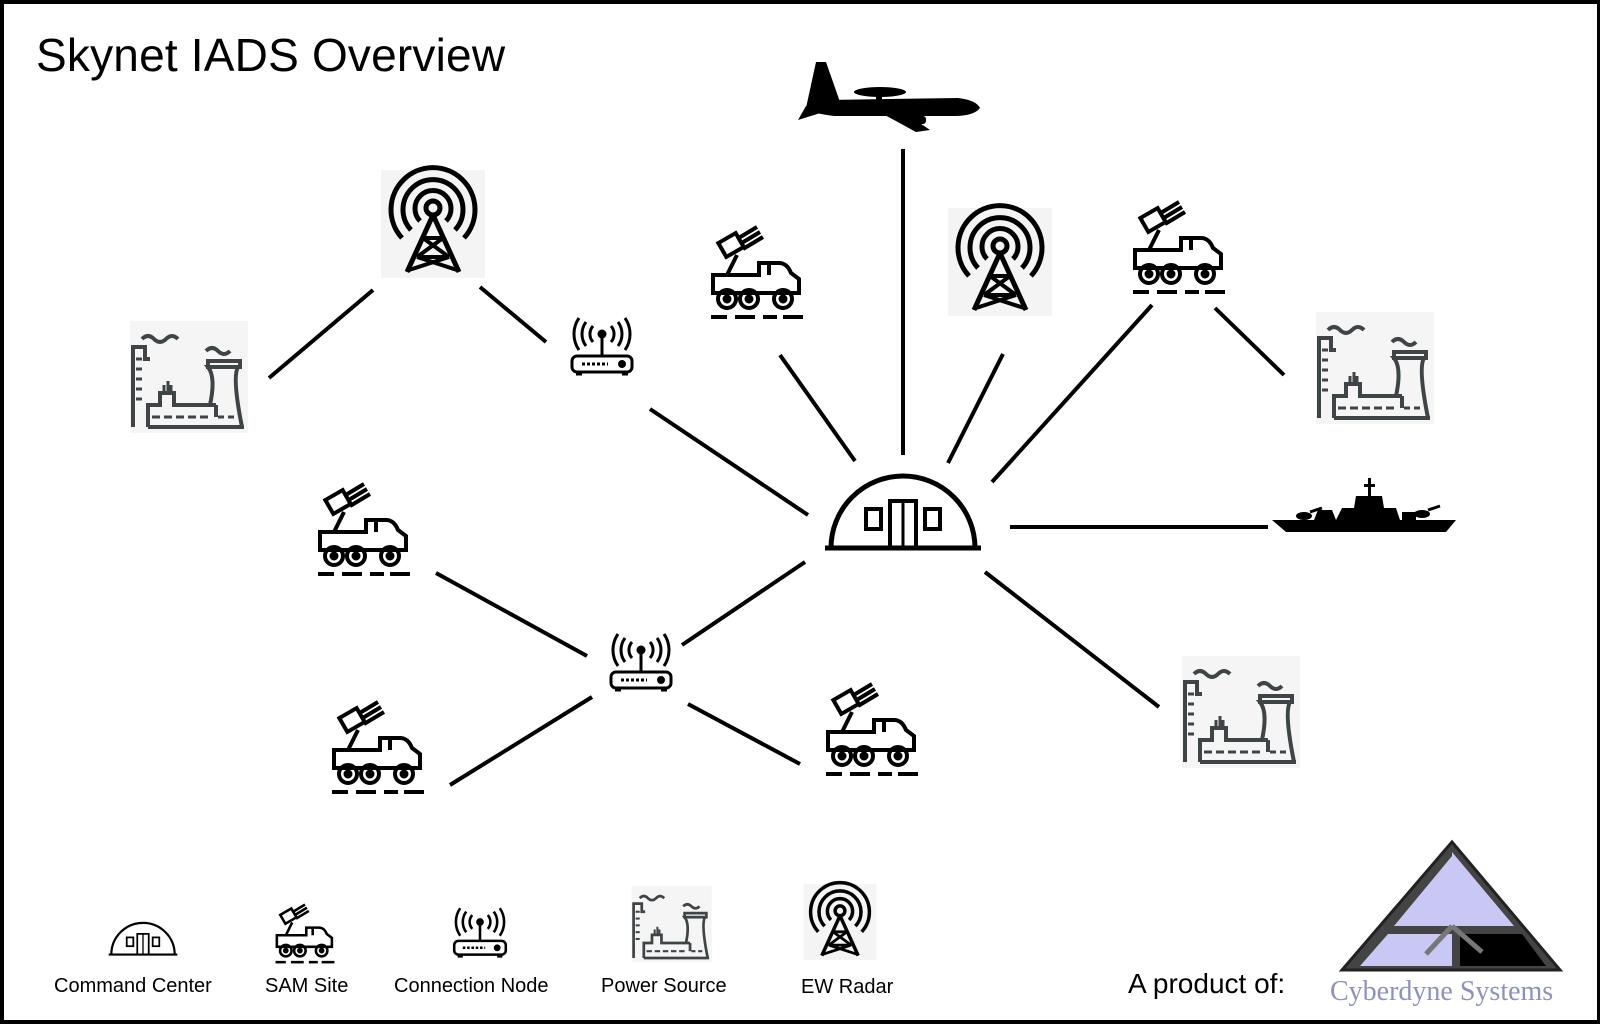 This screenshot has height=1024, width=1600. Describe the element at coordinates (847, 987) in the screenshot. I see `legend-ew-radar-label: EW Radar` at that location.